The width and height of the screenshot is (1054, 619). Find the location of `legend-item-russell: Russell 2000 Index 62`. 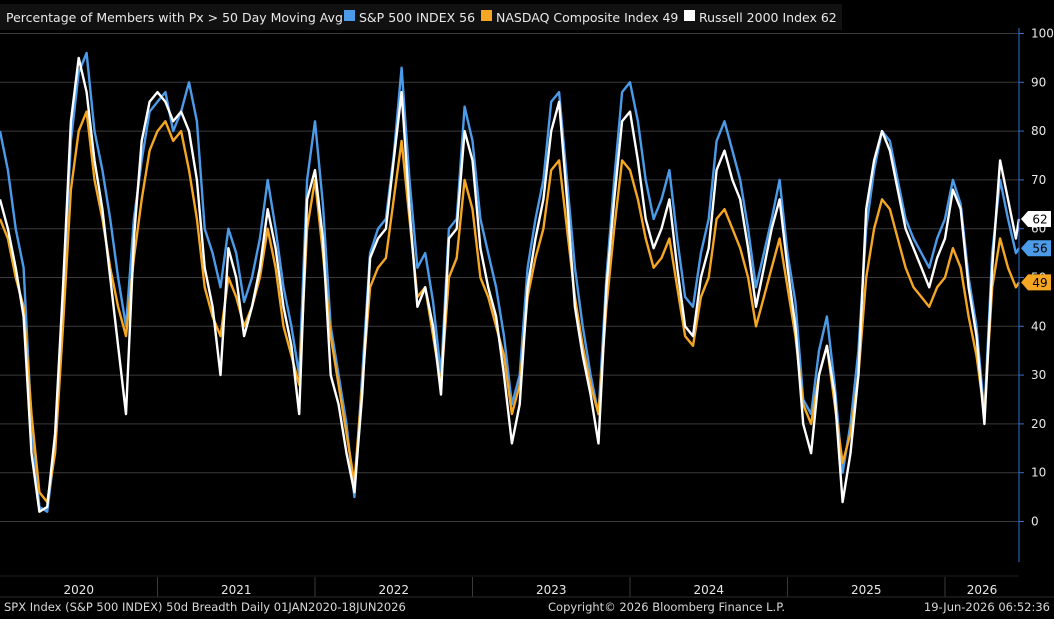

legend-item-russell: Russell 2000 Index 62 is located at coordinates (768, 17).